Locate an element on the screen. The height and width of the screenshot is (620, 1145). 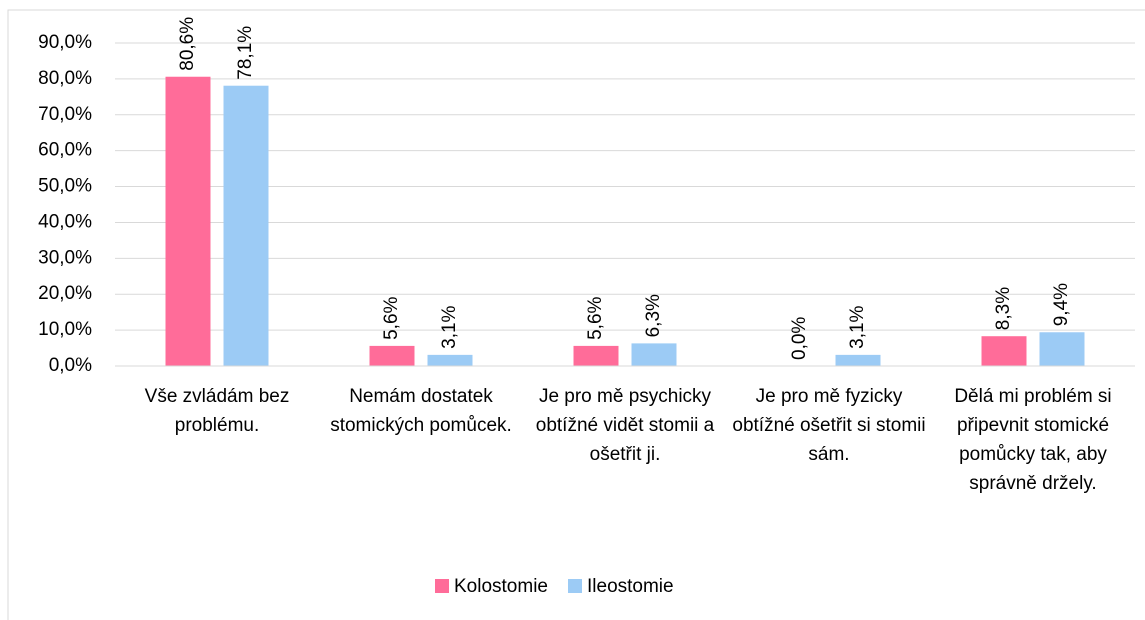
data-label: 0,0% is located at coordinates (799, 338).